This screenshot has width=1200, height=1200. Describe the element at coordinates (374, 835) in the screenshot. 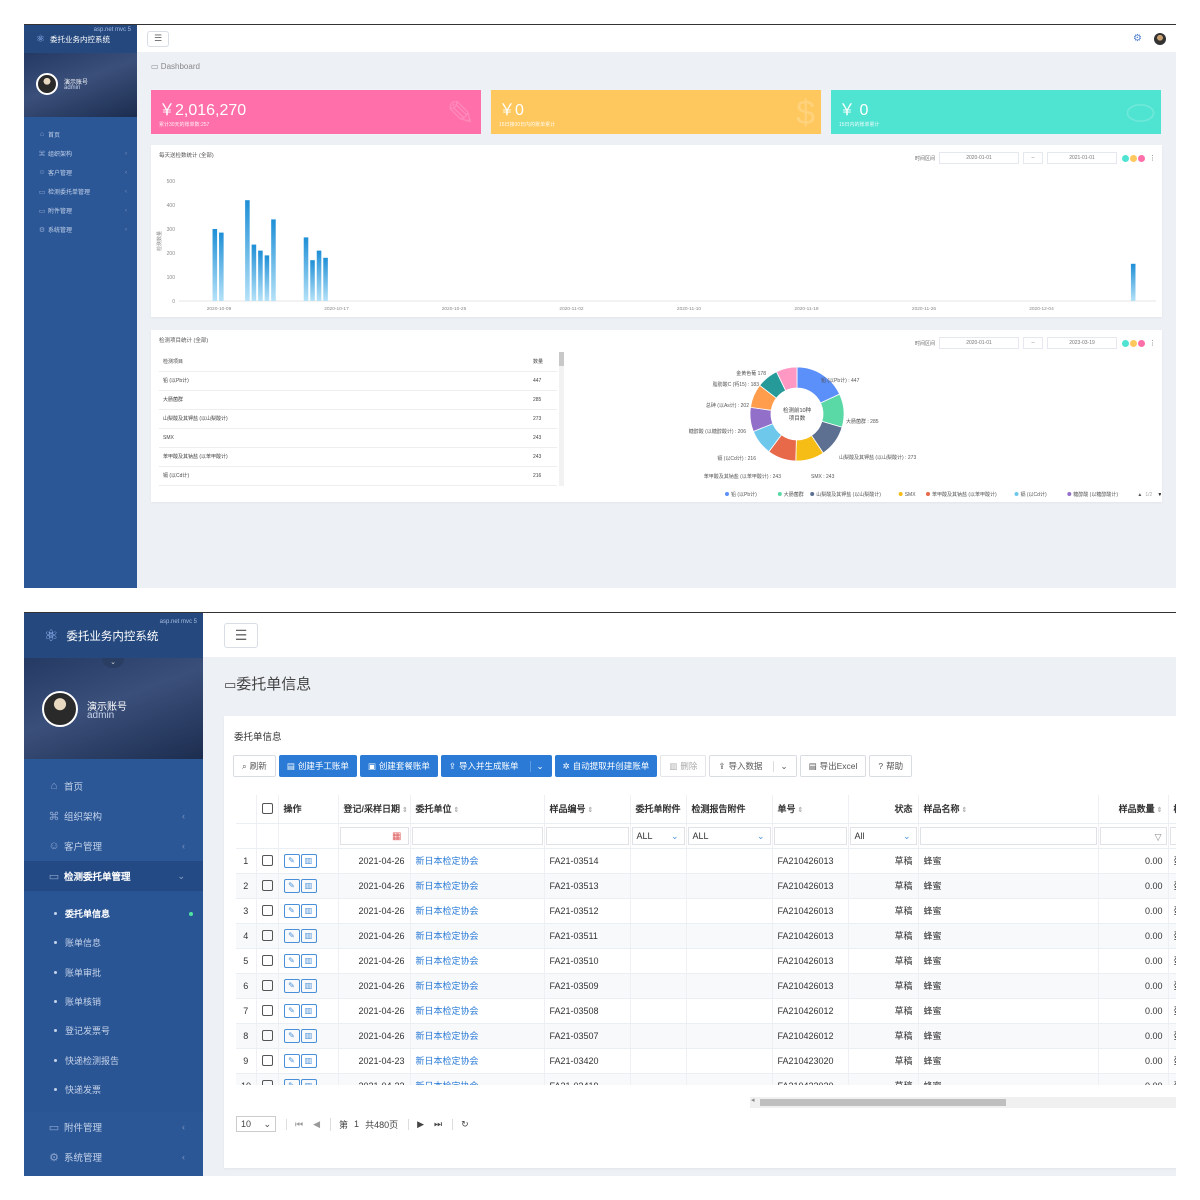

I see `column-filter-input: ▦` at that location.